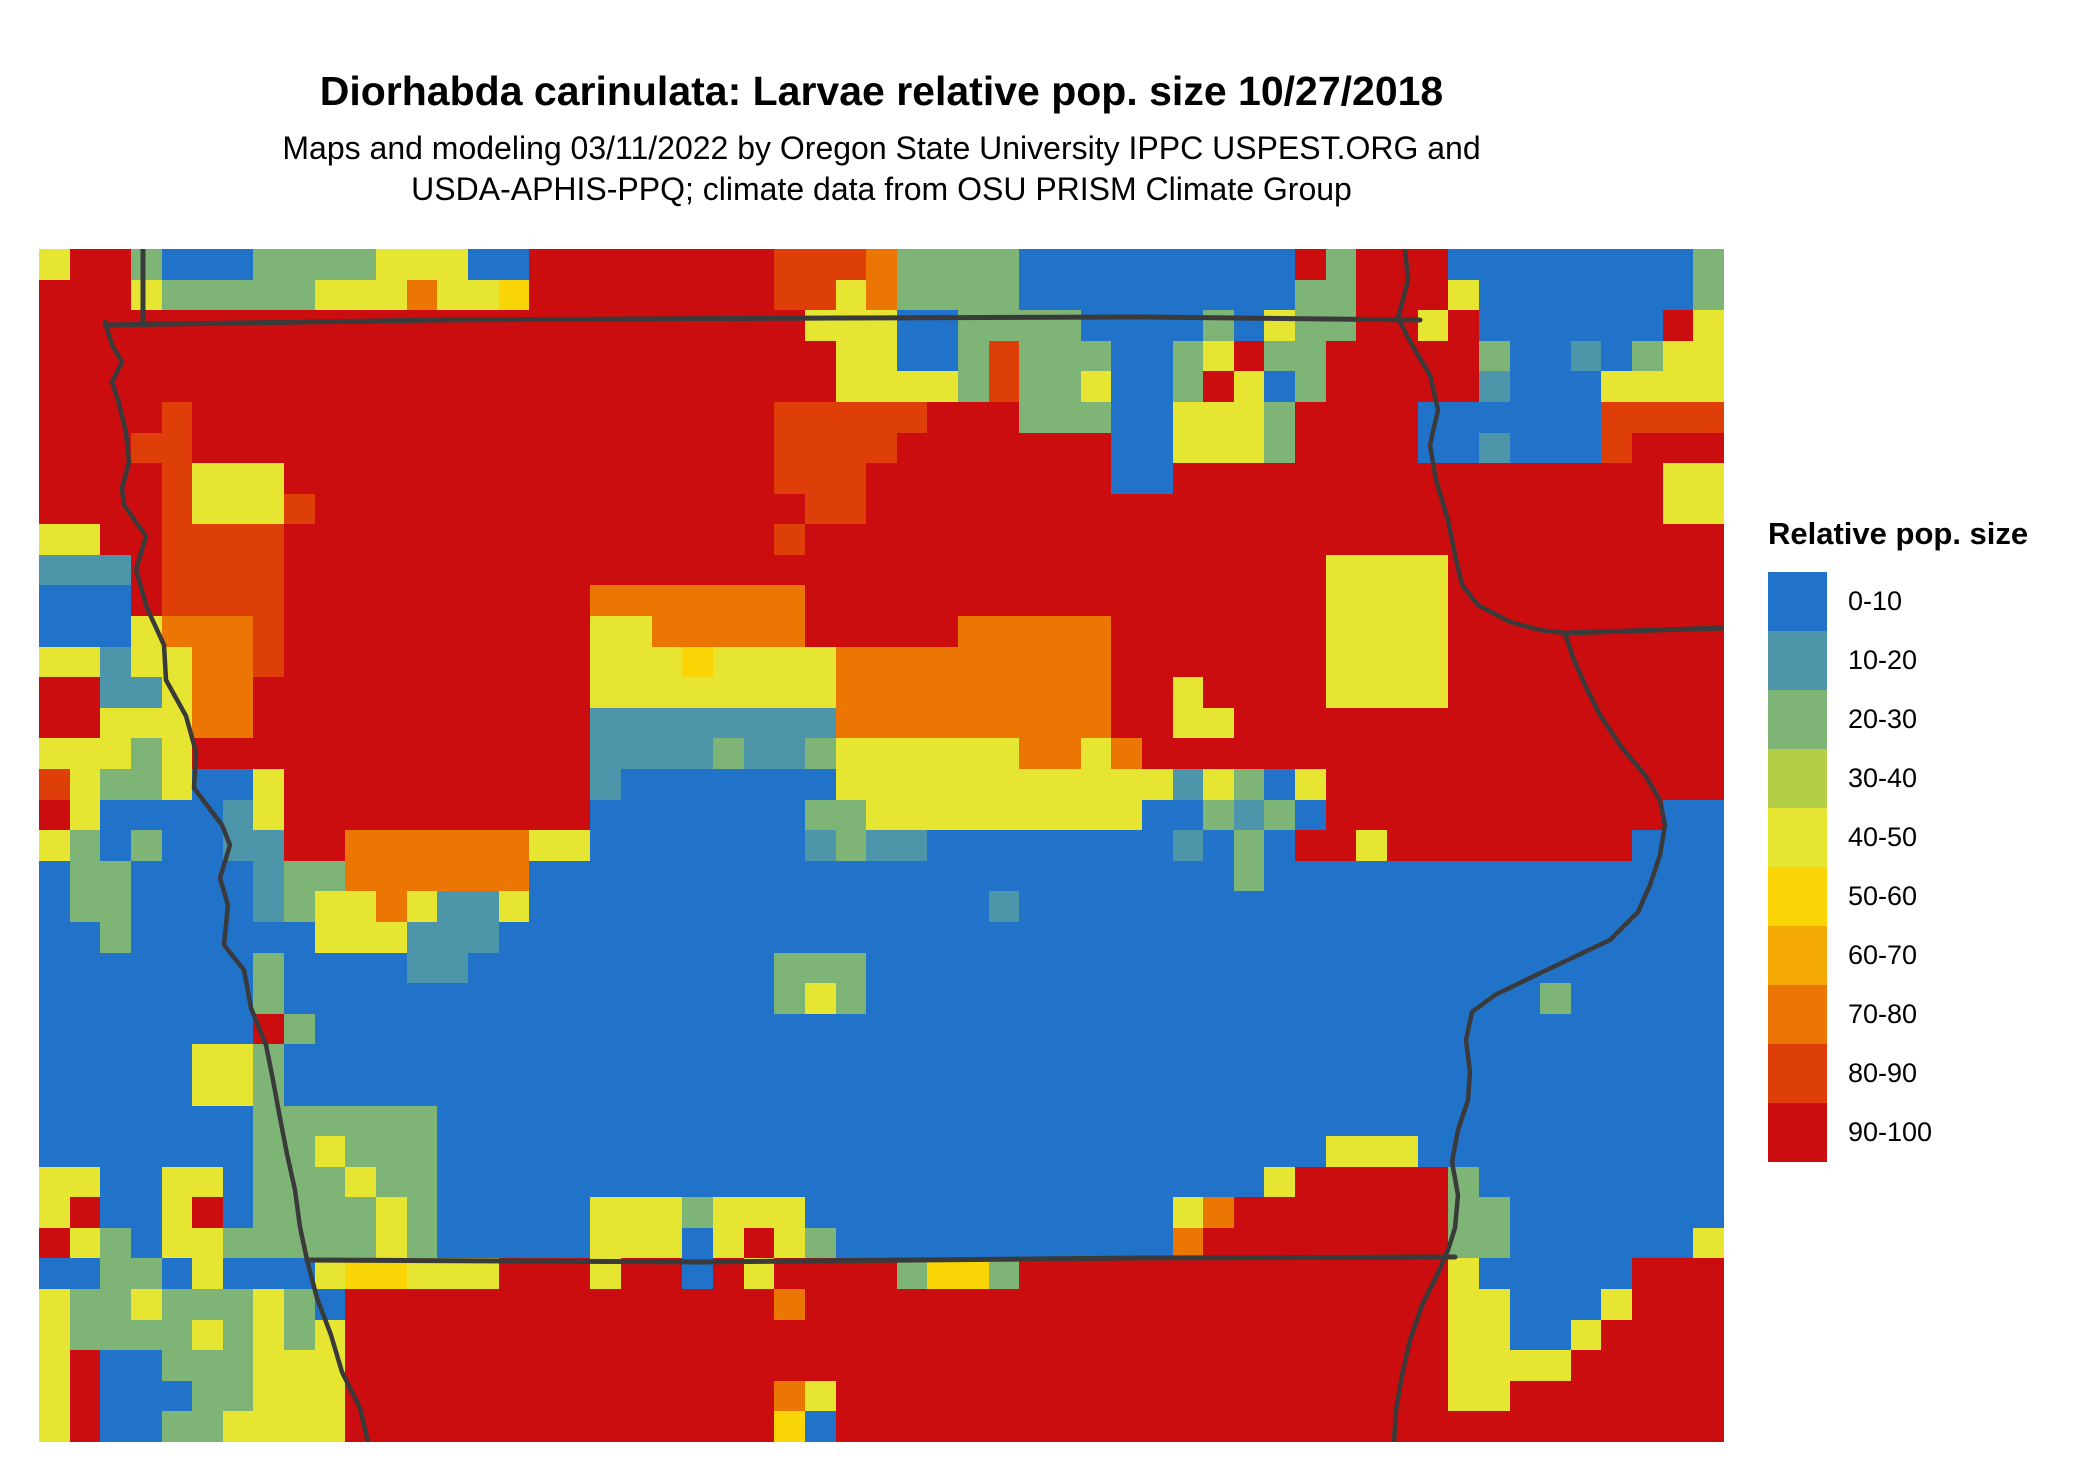  What do you see at coordinates (1918, 660) in the screenshot?
I see `legend-row-10-20: 10-20` at bounding box center [1918, 660].